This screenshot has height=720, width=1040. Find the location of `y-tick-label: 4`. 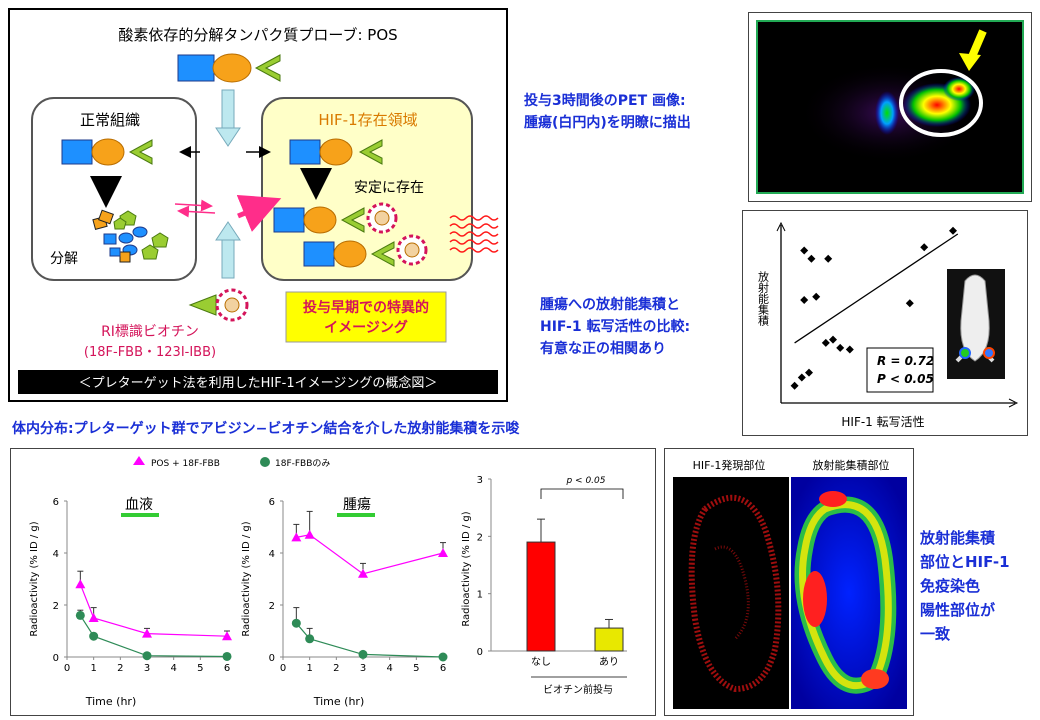

y-tick-label: 4 is located at coordinates (272, 554).